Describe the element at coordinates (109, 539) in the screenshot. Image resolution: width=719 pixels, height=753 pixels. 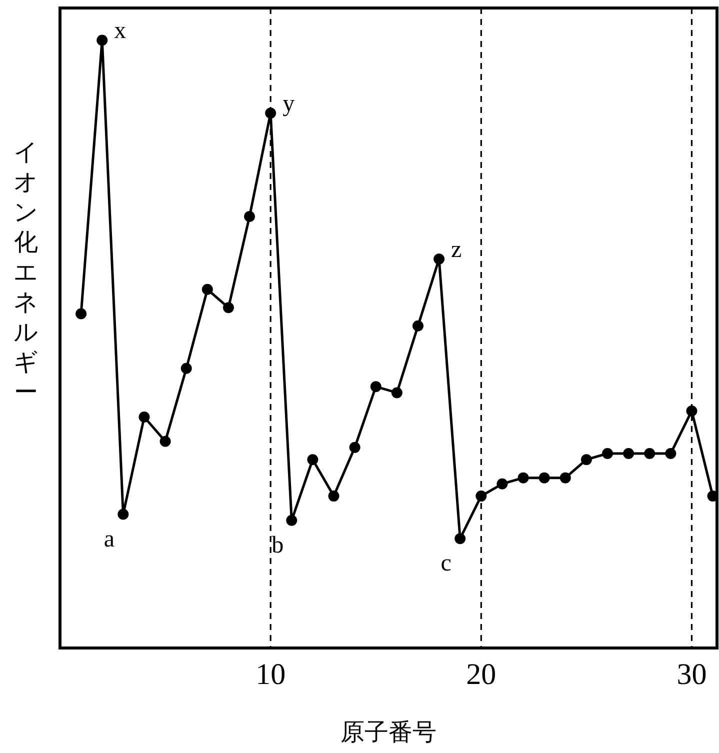
I see `annotation: a` at that location.